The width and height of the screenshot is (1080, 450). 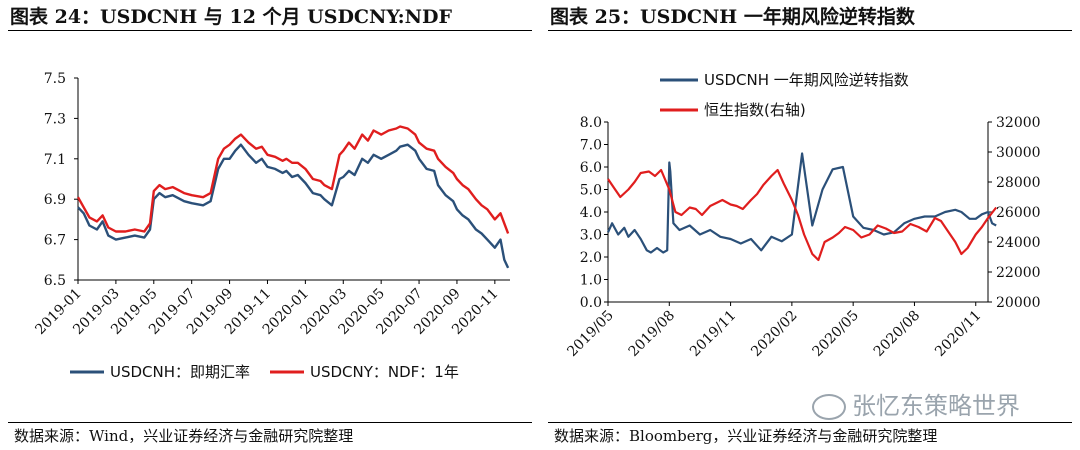 I want to click on x-tick-label: 2019/05, so click(x=590, y=334).